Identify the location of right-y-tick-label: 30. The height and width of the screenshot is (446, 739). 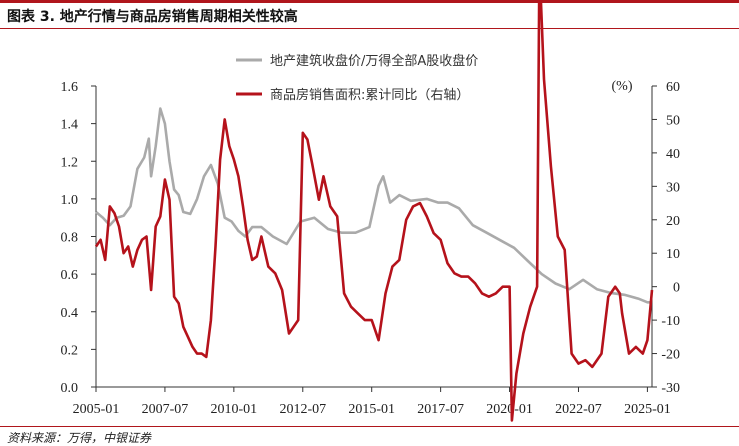
(673, 187).